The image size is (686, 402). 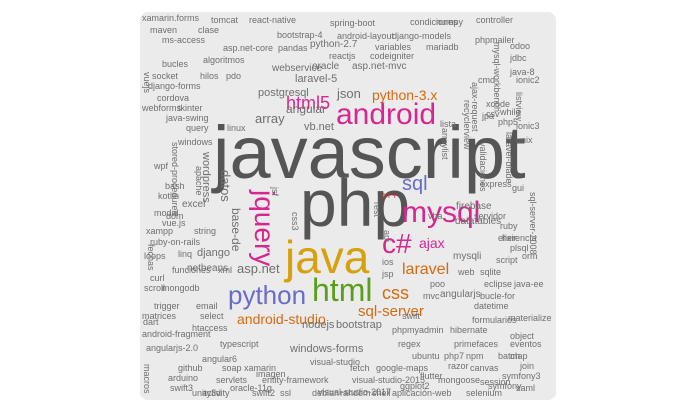 I want to click on word-sqlite: sqlite, so click(x=491, y=272).